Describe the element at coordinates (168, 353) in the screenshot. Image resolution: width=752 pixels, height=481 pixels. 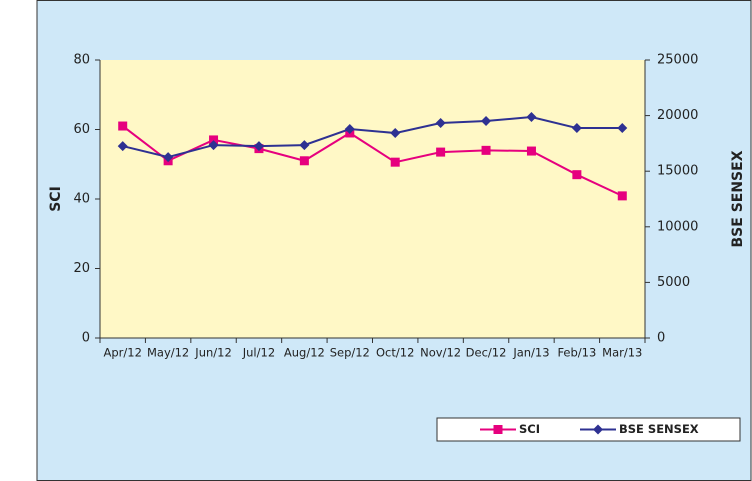
I see `x-tick-label: May/12` at that location.